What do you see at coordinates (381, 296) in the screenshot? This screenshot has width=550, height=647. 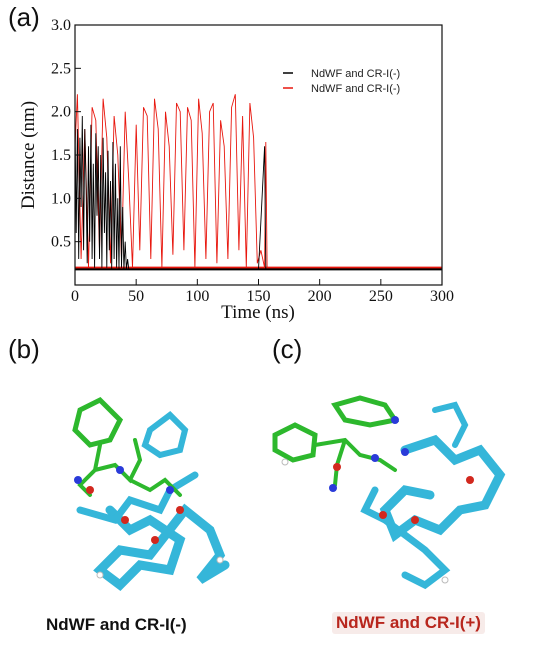 I see `x-tick-label: 250` at bounding box center [381, 296].